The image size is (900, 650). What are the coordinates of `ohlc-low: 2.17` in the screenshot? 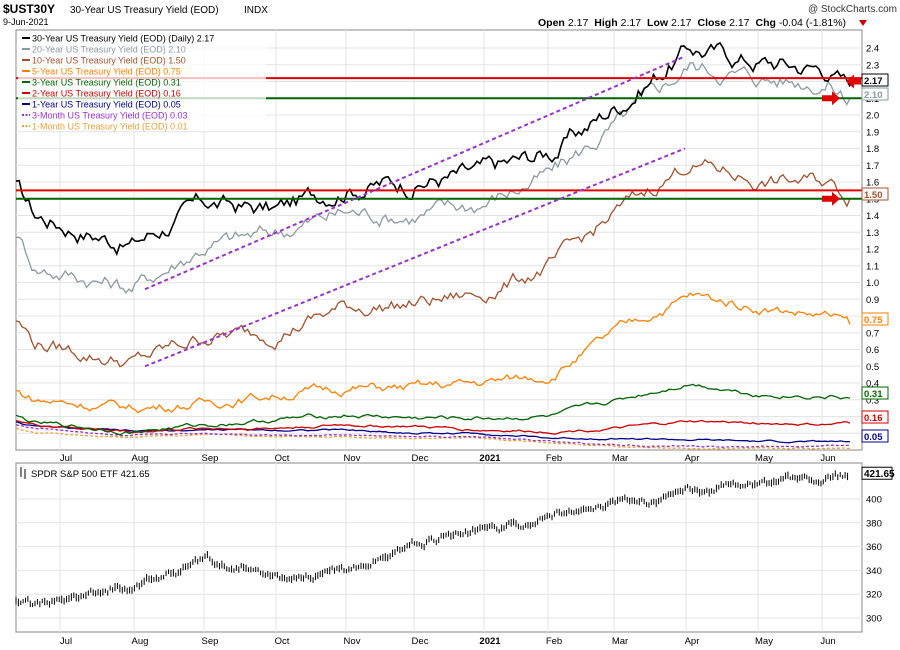 It's located at (681, 23).